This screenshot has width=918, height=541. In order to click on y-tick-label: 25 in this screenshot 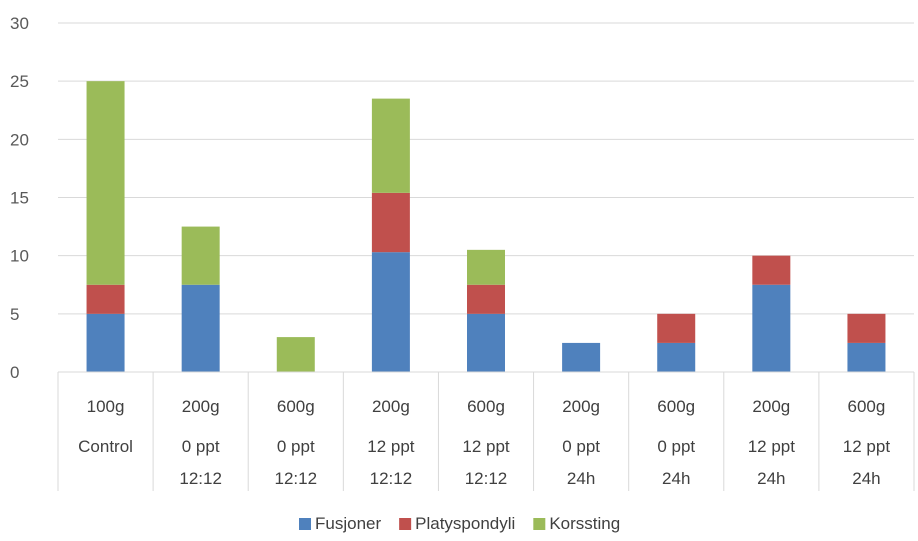, I will do `click(19, 81)`.